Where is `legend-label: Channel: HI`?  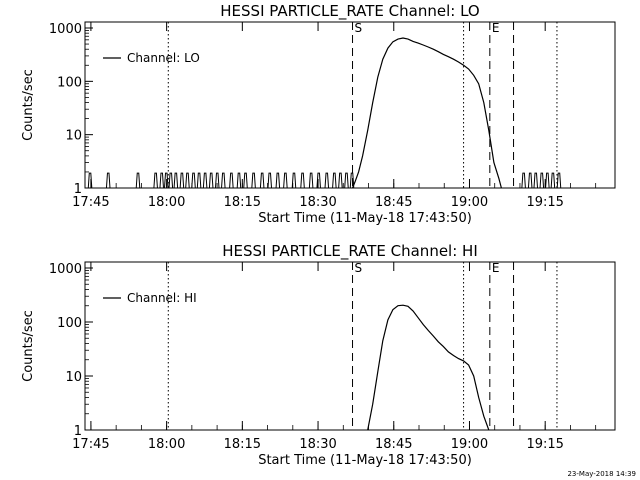 legend-label: Channel: HI is located at coordinates (162, 298).